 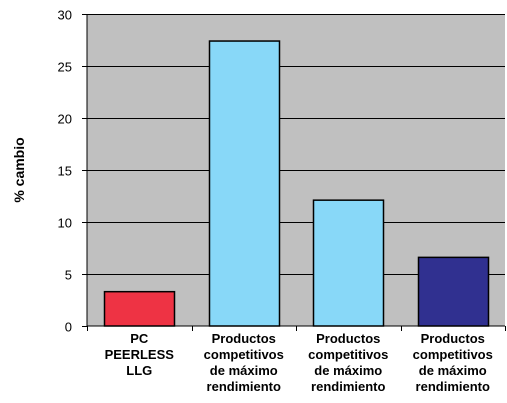 I want to click on x-axis-ticks, so click(x=296, y=328).